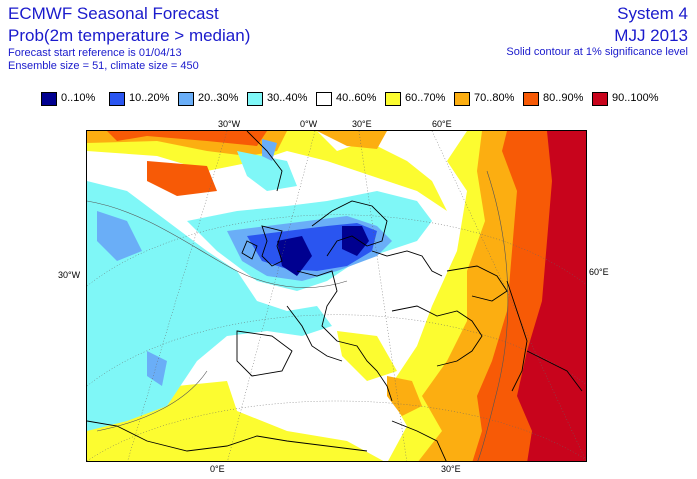 Image resolution: width=697 pixels, height=479 pixels. What do you see at coordinates (149, 98) in the screenshot?
I see `legend-label: 10..20%` at bounding box center [149, 98].